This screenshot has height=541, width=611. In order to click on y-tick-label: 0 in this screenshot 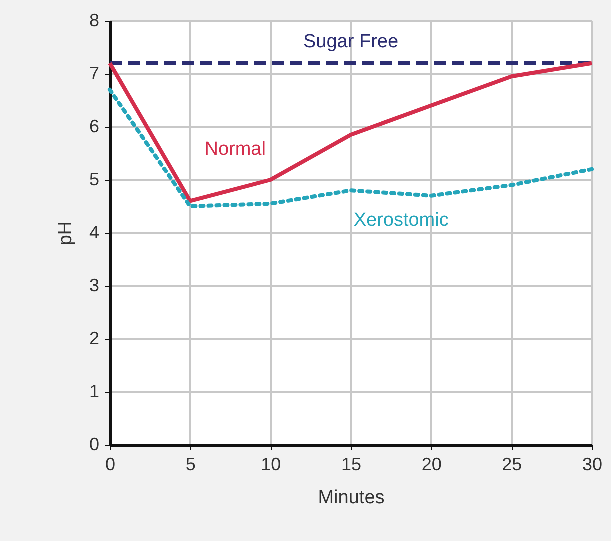, I will do `click(94, 444)`.